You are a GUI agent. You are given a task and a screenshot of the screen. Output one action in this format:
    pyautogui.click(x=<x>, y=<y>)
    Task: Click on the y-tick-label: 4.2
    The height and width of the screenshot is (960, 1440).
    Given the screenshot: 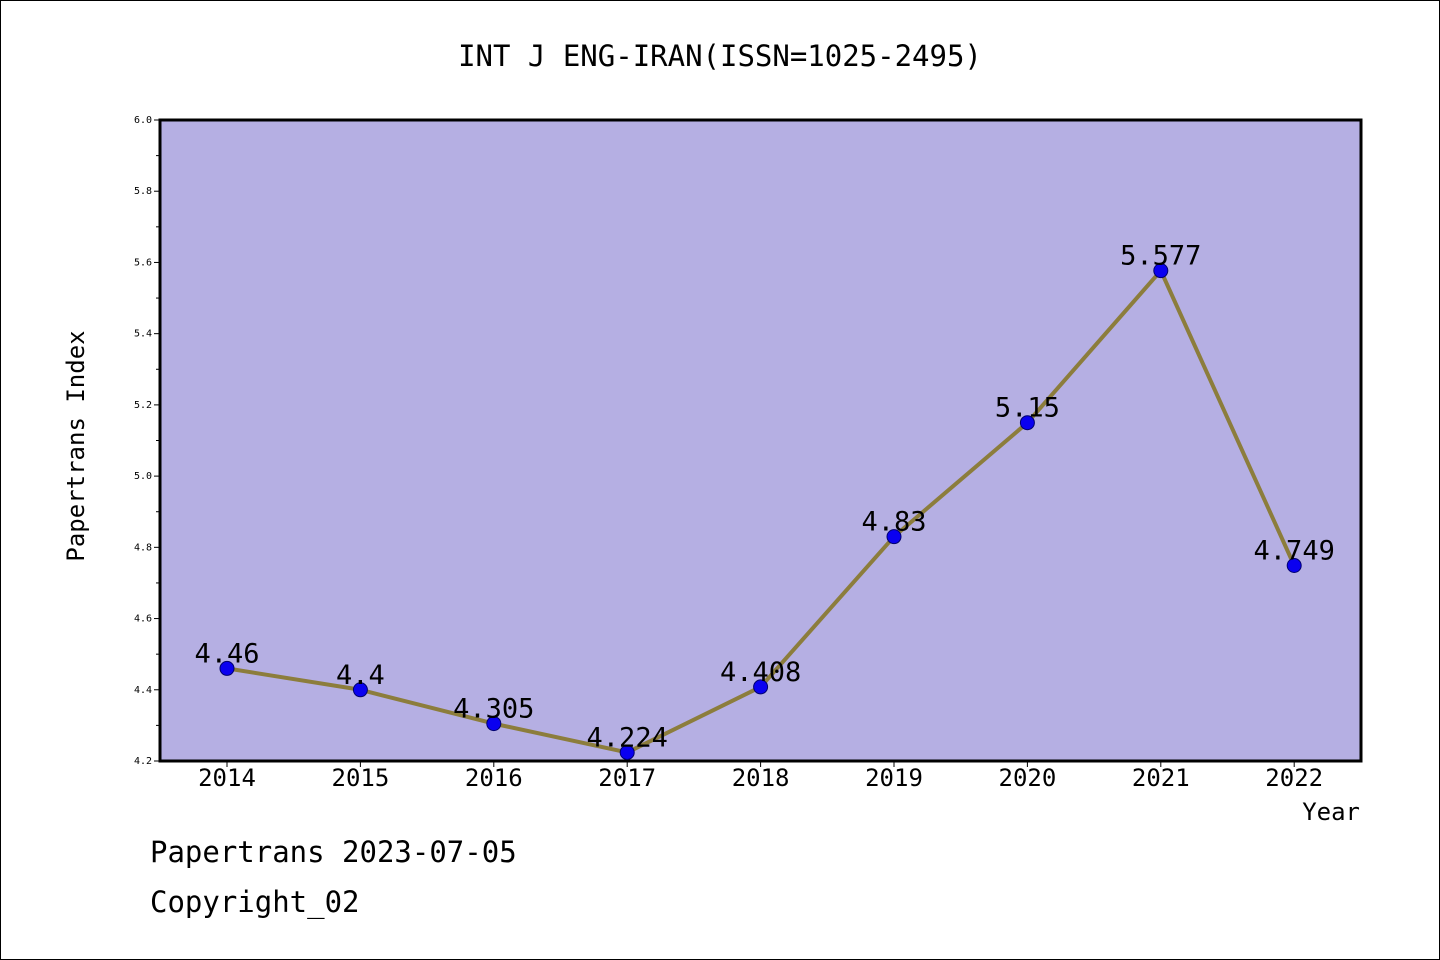 What is the action you would take?
    pyautogui.click(x=143, y=761)
    